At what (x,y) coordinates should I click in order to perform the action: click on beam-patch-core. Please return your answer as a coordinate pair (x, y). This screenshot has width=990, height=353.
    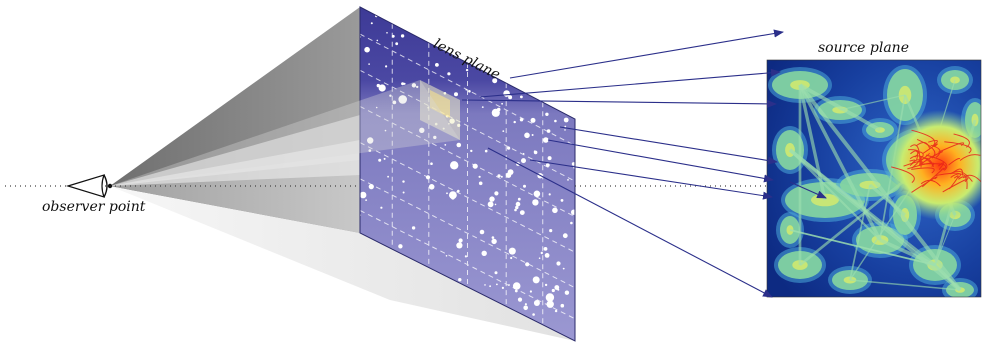
    Looking at the image, I should click on (440, 104).